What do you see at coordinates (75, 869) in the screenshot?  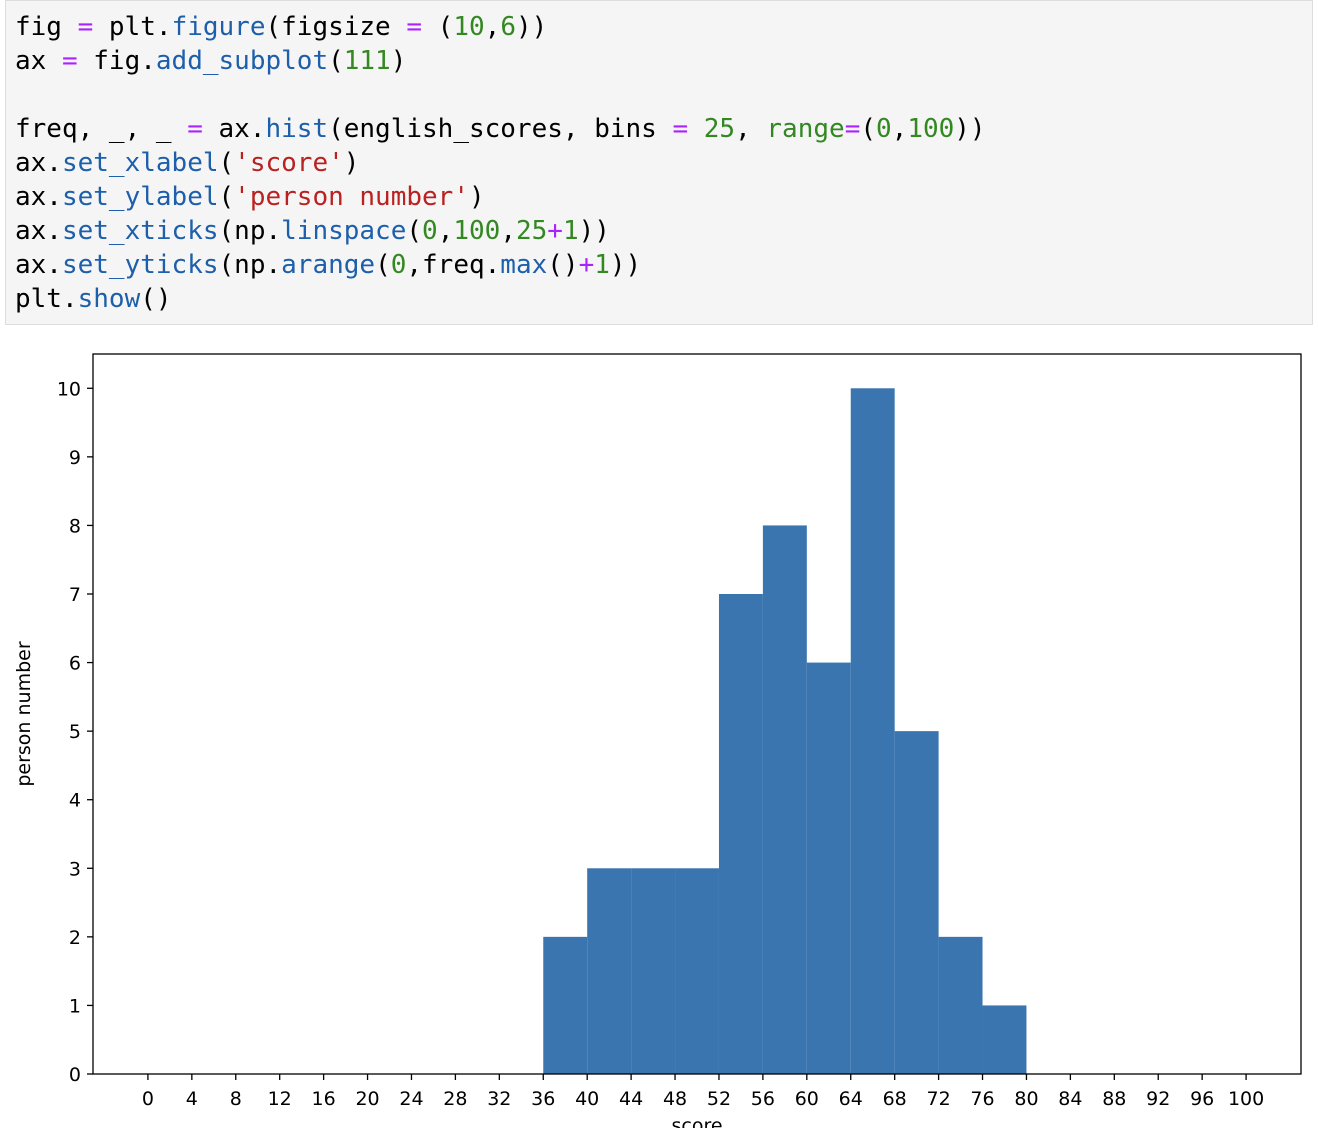 I see `y-tick-label: 3` at bounding box center [75, 869].